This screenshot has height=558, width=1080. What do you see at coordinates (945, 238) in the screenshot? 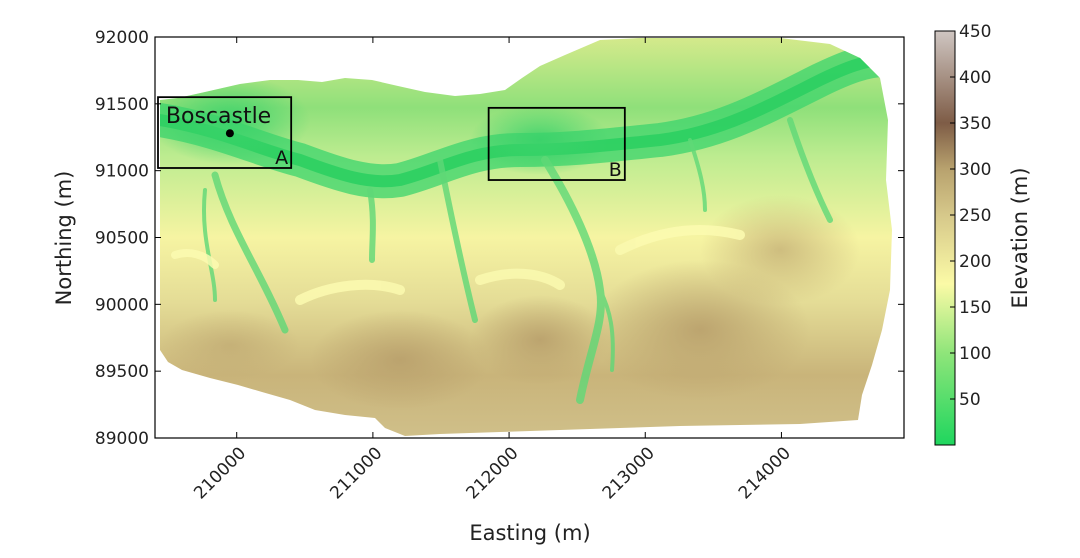
I see `colorbar` at bounding box center [945, 238].